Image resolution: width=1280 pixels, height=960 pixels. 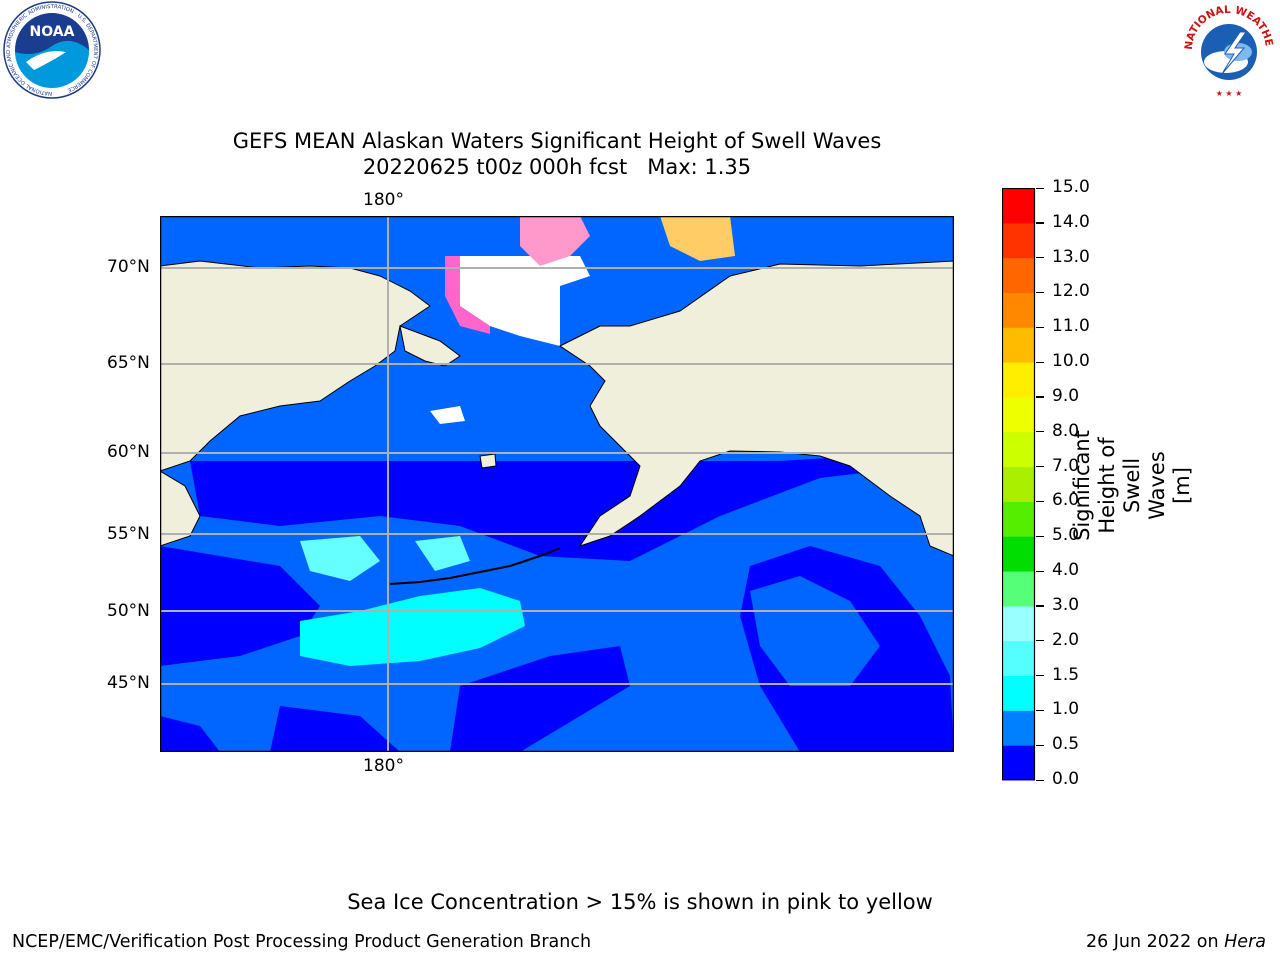 What do you see at coordinates (128, 611) in the screenshot?
I see `lat-label-50: 50°N` at bounding box center [128, 611].